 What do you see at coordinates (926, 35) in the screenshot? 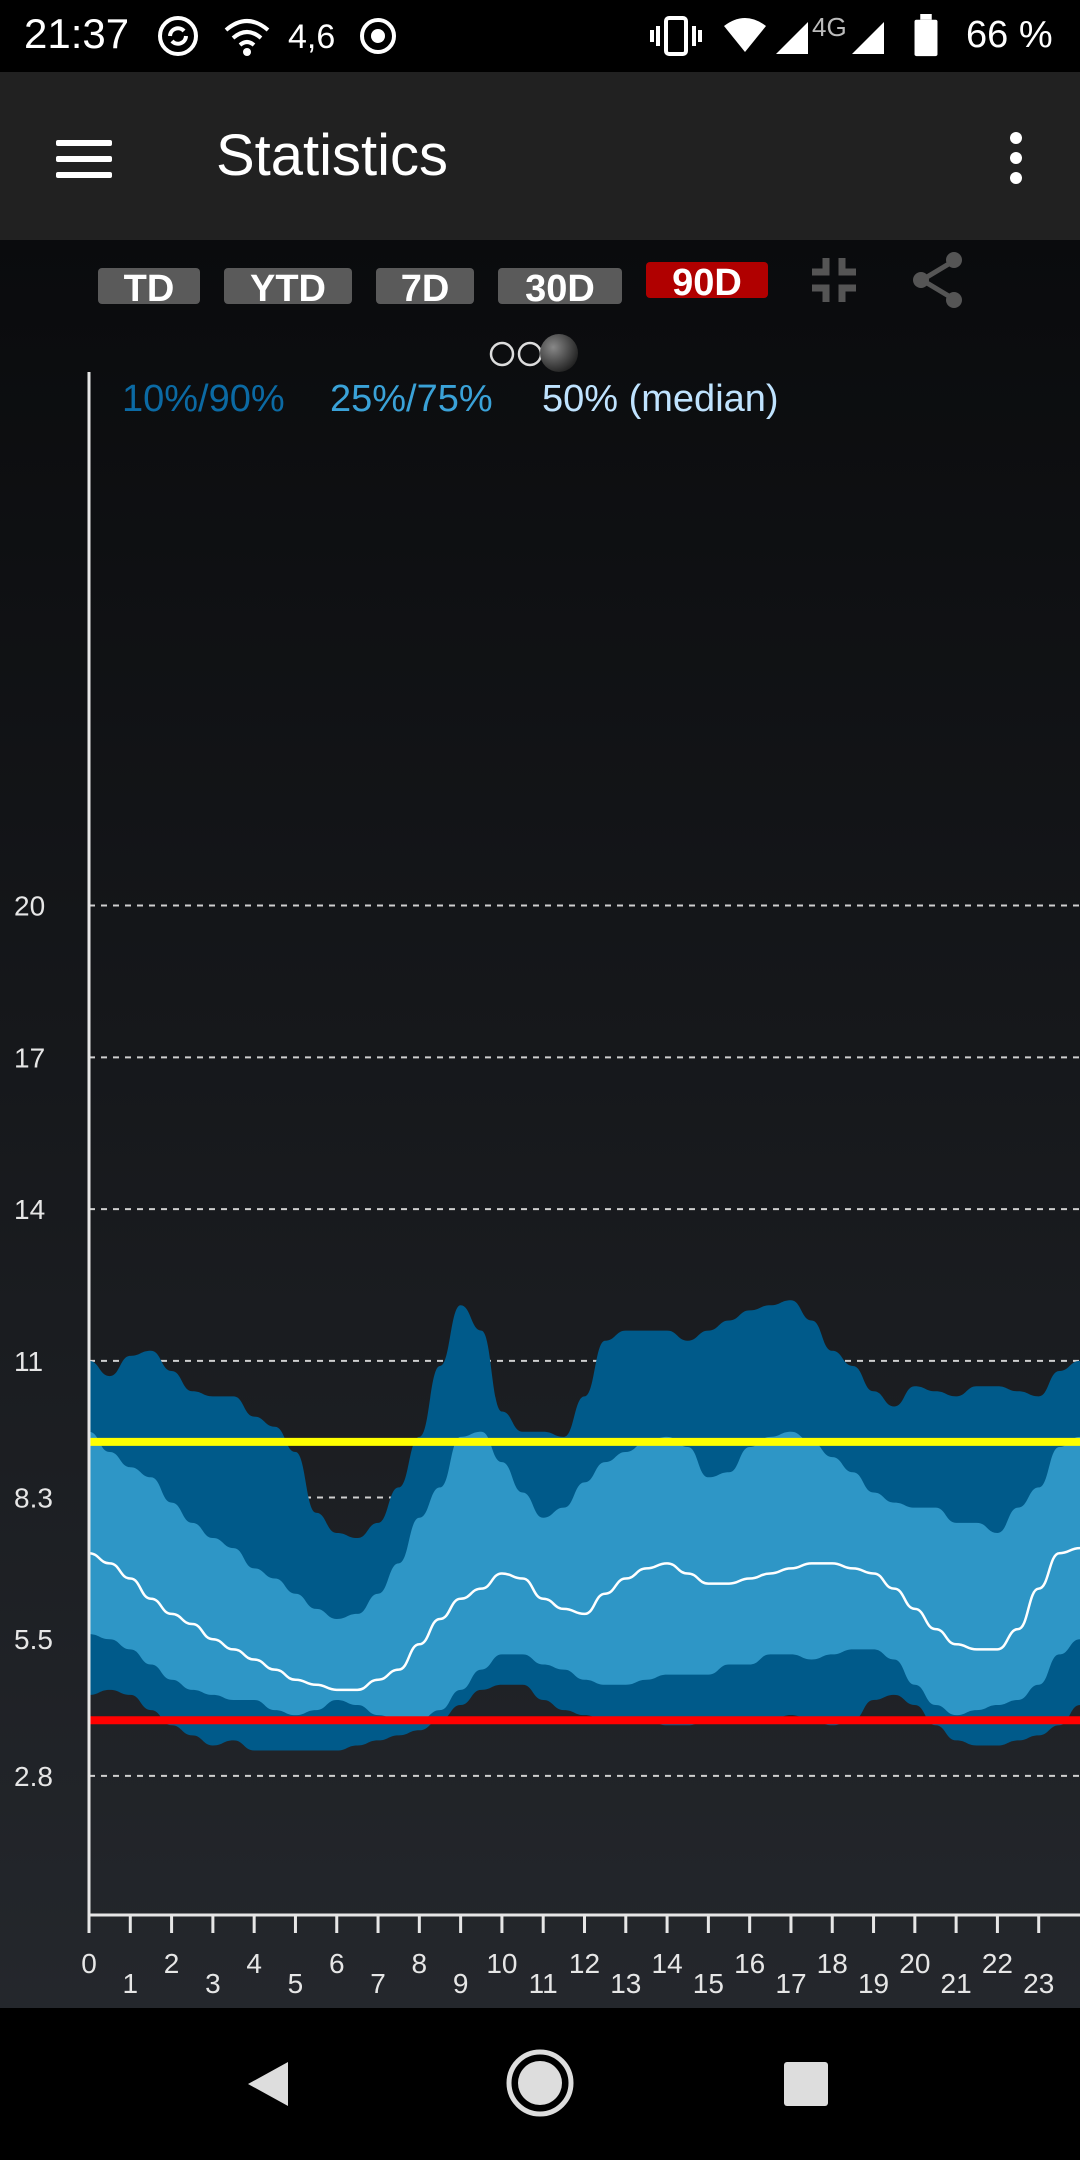
I see `battery-icon` at bounding box center [926, 35].